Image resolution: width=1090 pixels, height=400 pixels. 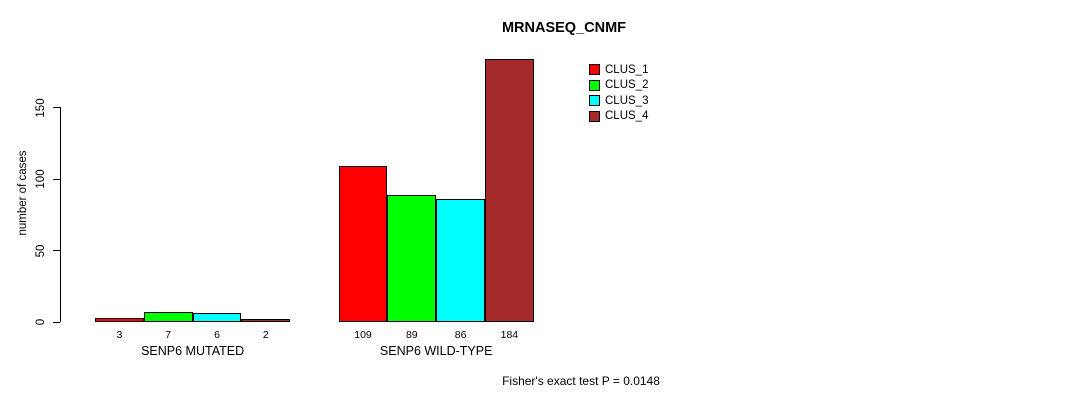 What do you see at coordinates (363, 335) in the screenshot?
I see `bar-value-clus-1-senp6-wild-type: 109` at bounding box center [363, 335].